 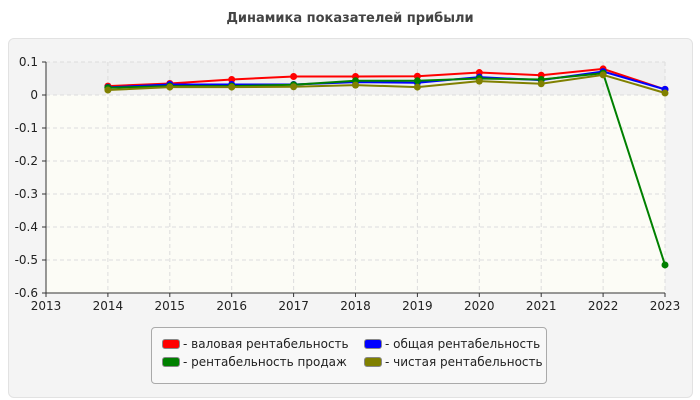 What do you see at coordinates (417, 306) in the screenshot?
I see `x-tick-label: 2019` at bounding box center [417, 306].